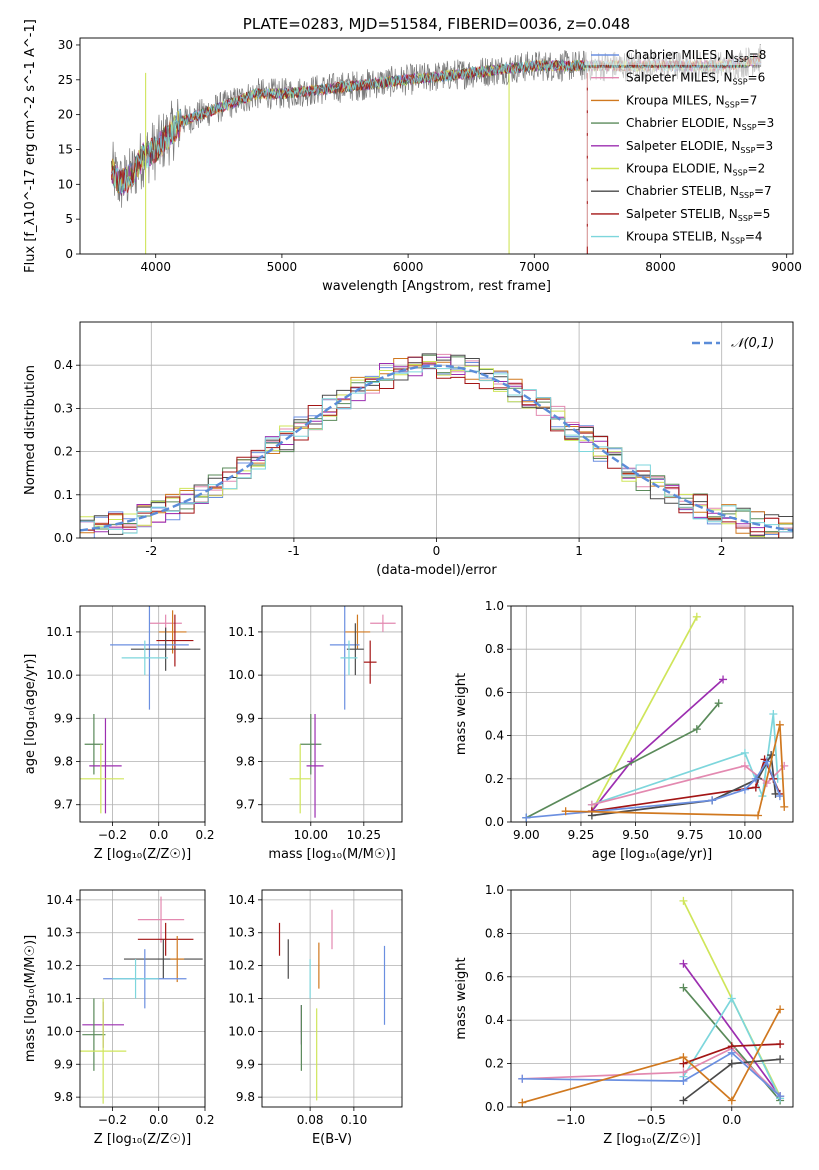  What do you see at coordinates (241, 966) in the screenshot?
I see `mass_vs_EBV-ytick-label: 10.2` at bounding box center [241, 966].